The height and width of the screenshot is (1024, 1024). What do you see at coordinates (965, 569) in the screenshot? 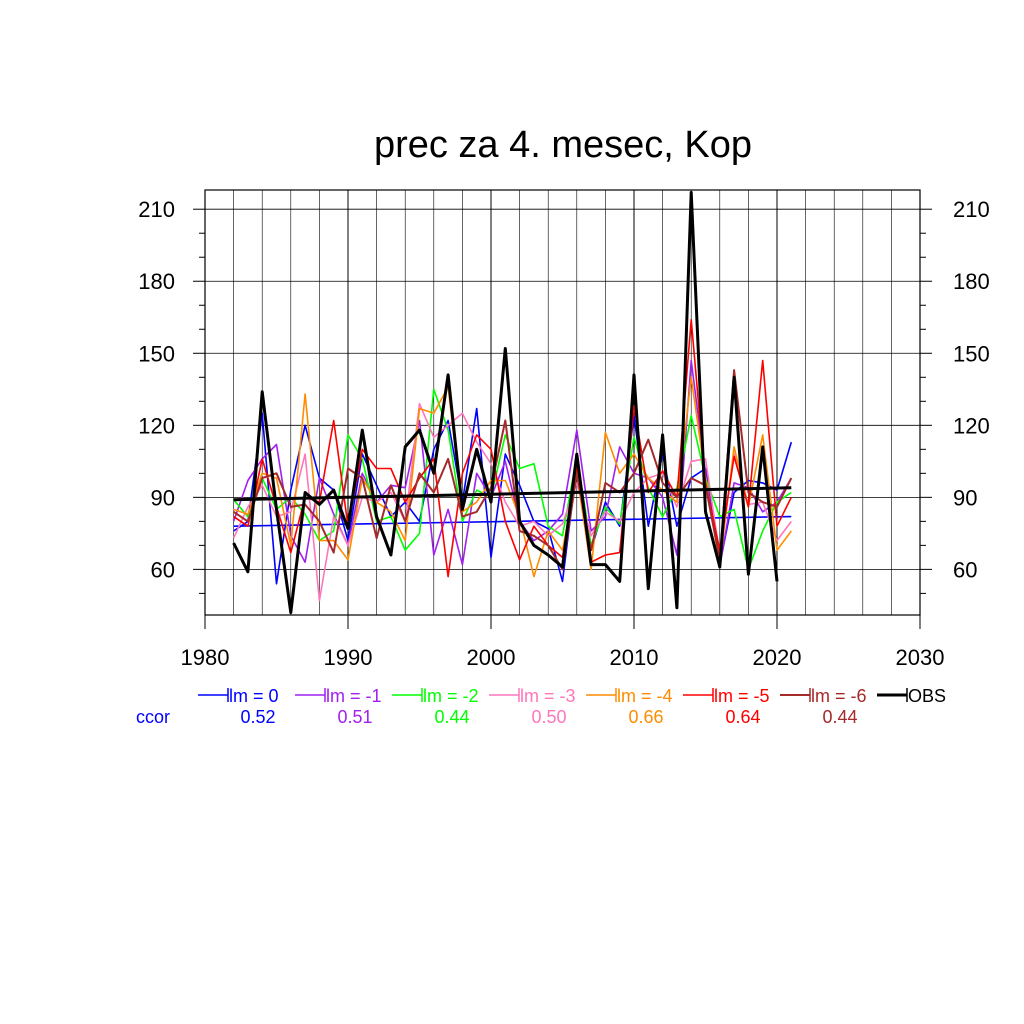
I see `y-tick-label-right: 60` at bounding box center [965, 569].